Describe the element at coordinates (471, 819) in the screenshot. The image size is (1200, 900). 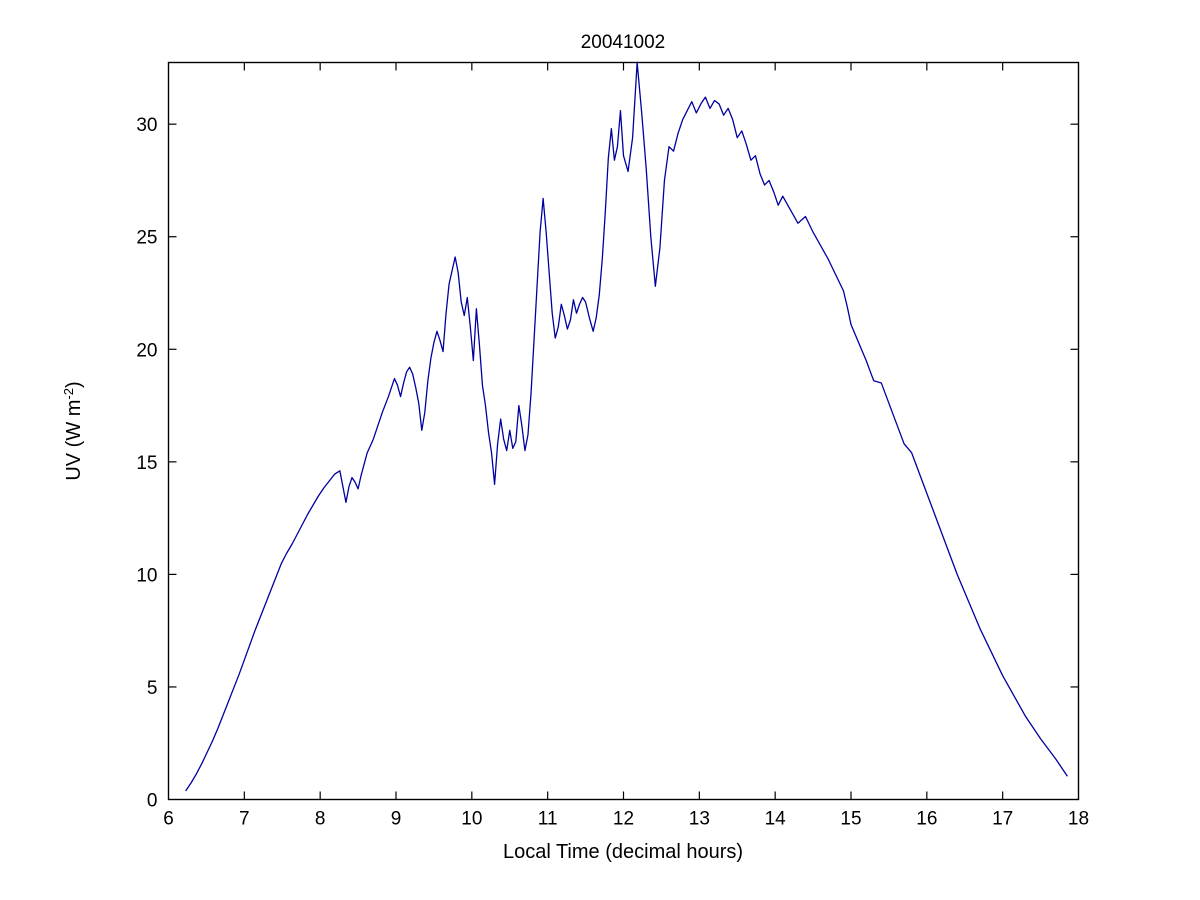
I see `x-tick-label: 10` at that location.